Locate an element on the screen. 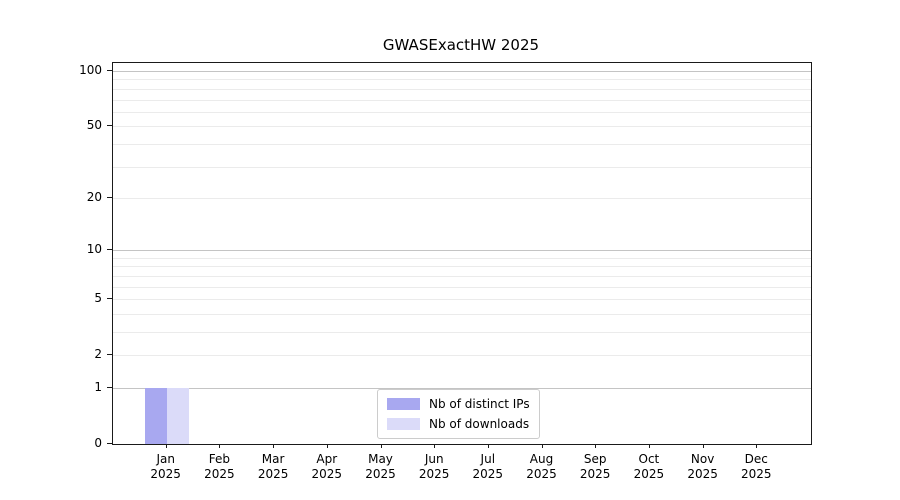 This screenshot has height=500, width=900. y-tick-label: 100 is located at coordinates (90, 70).